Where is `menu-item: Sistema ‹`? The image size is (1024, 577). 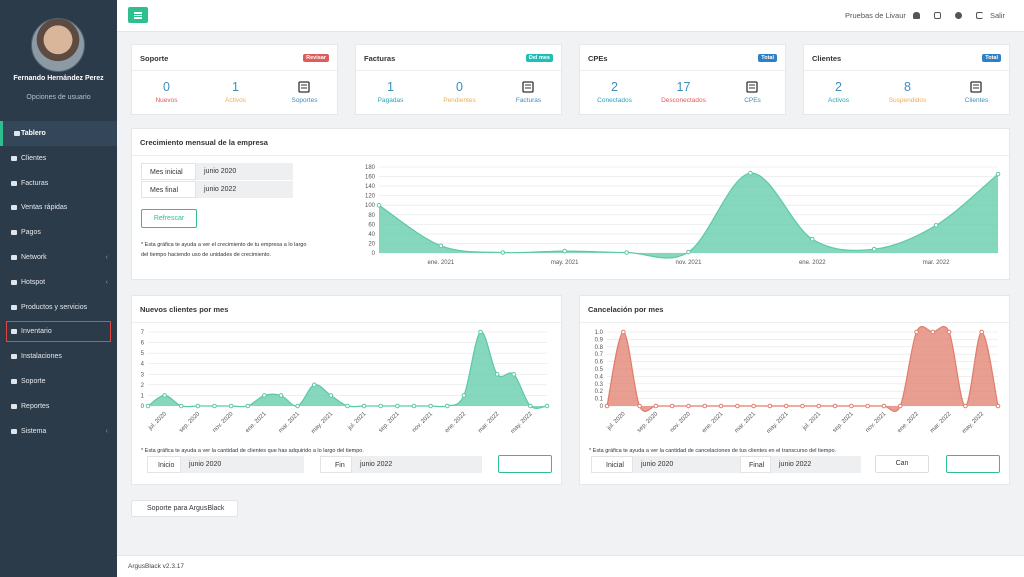 menu-item: Sistema ‹ is located at coordinates (58, 431).